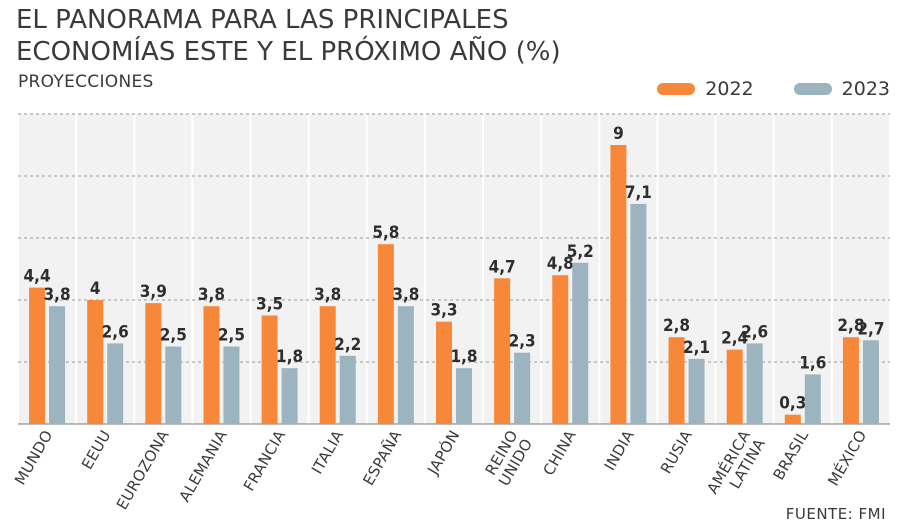 The height and width of the screenshot is (529, 900). Describe the element at coordinates (619, 450) in the screenshot. I see `category-label: INDIA` at that location.